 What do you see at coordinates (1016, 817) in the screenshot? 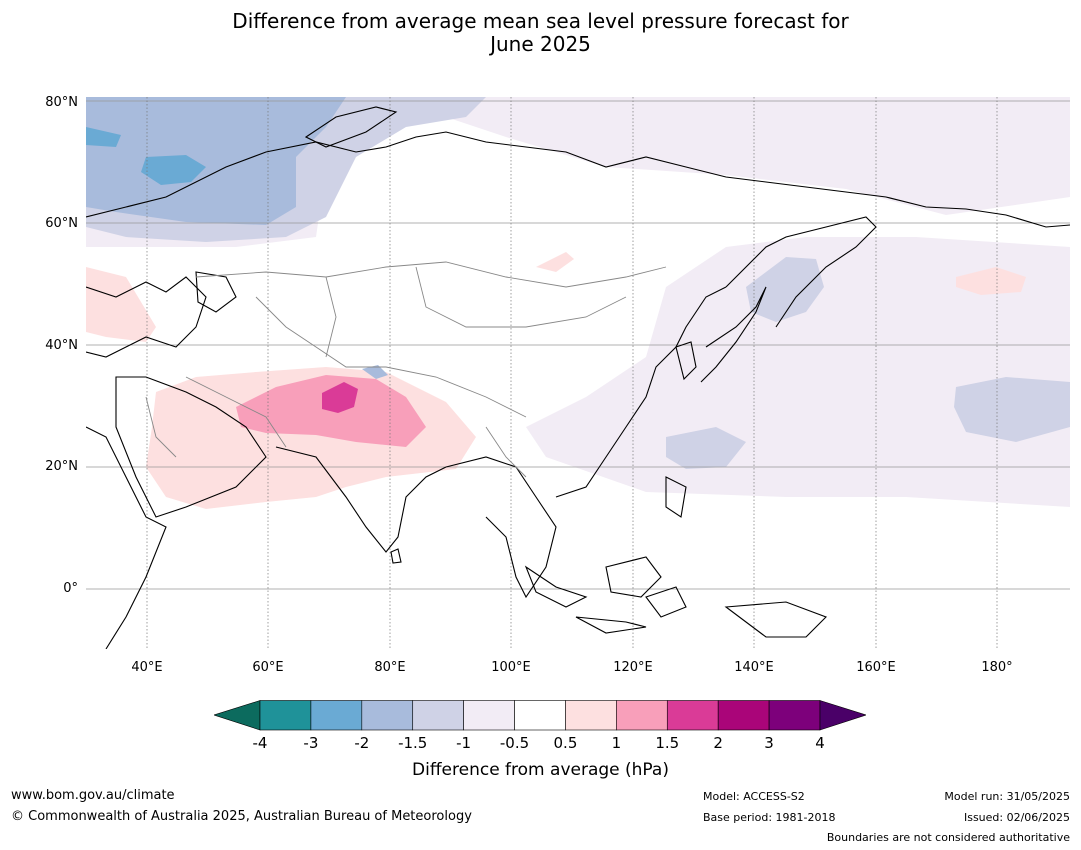
I see `issued-text: Issued: 02/06/2025` at bounding box center [1016, 817].